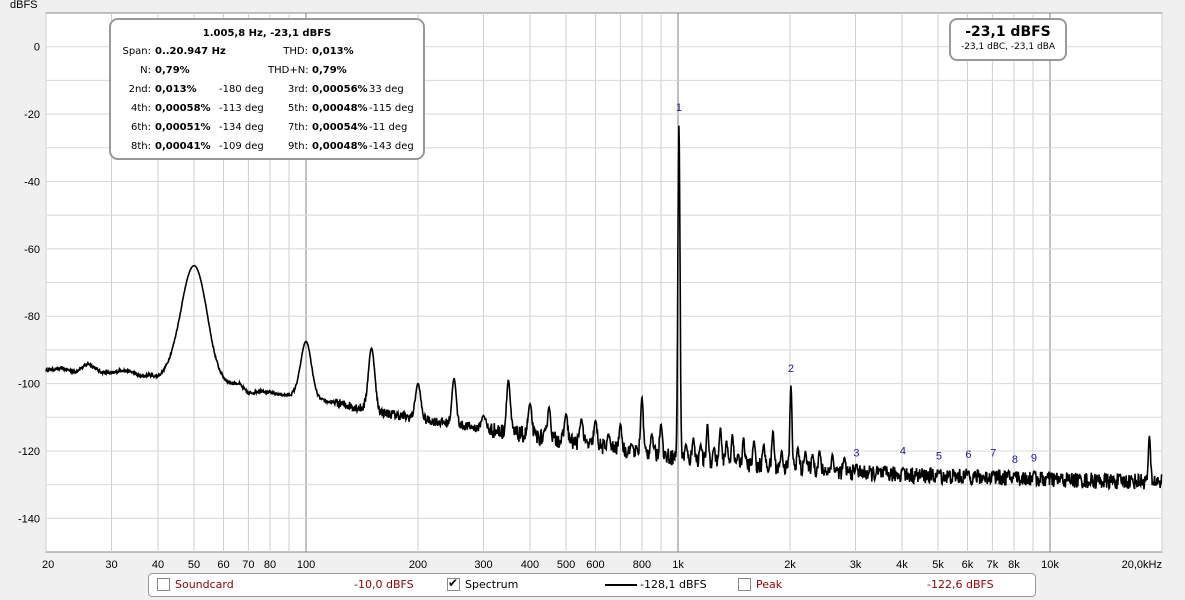 This screenshot has width=1185, height=600. Describe the element at coordinates (566, 565) in the screenshot. I see `x-tick-label: 500` at that location.